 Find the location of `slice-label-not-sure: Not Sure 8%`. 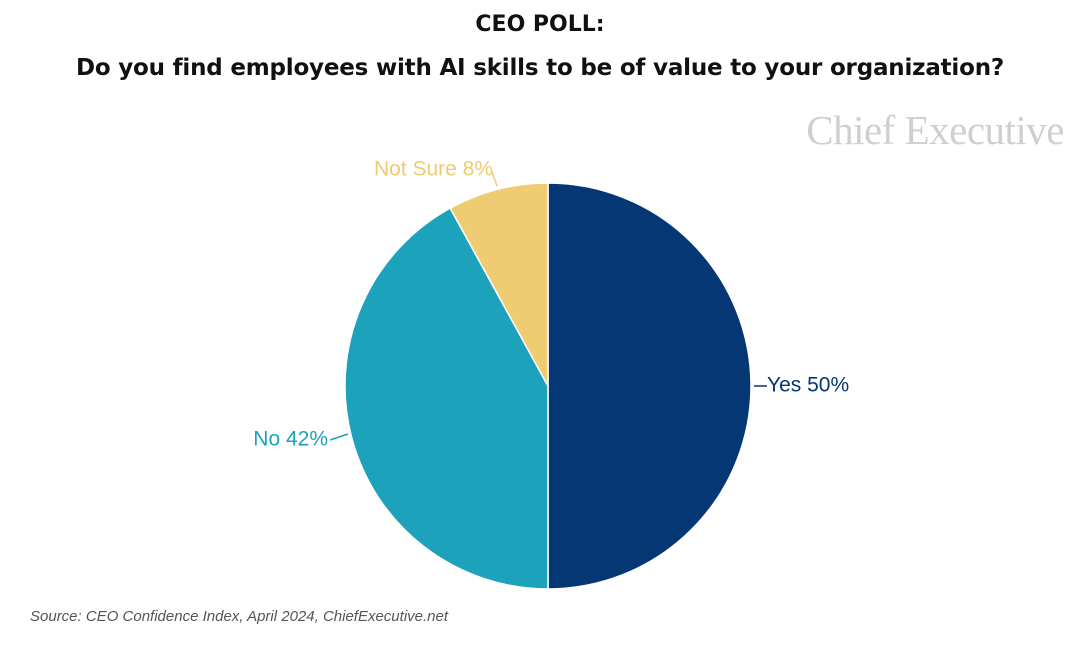

slice-label-not-sure: Not Sure 8% is located at coordinates (433, 169).